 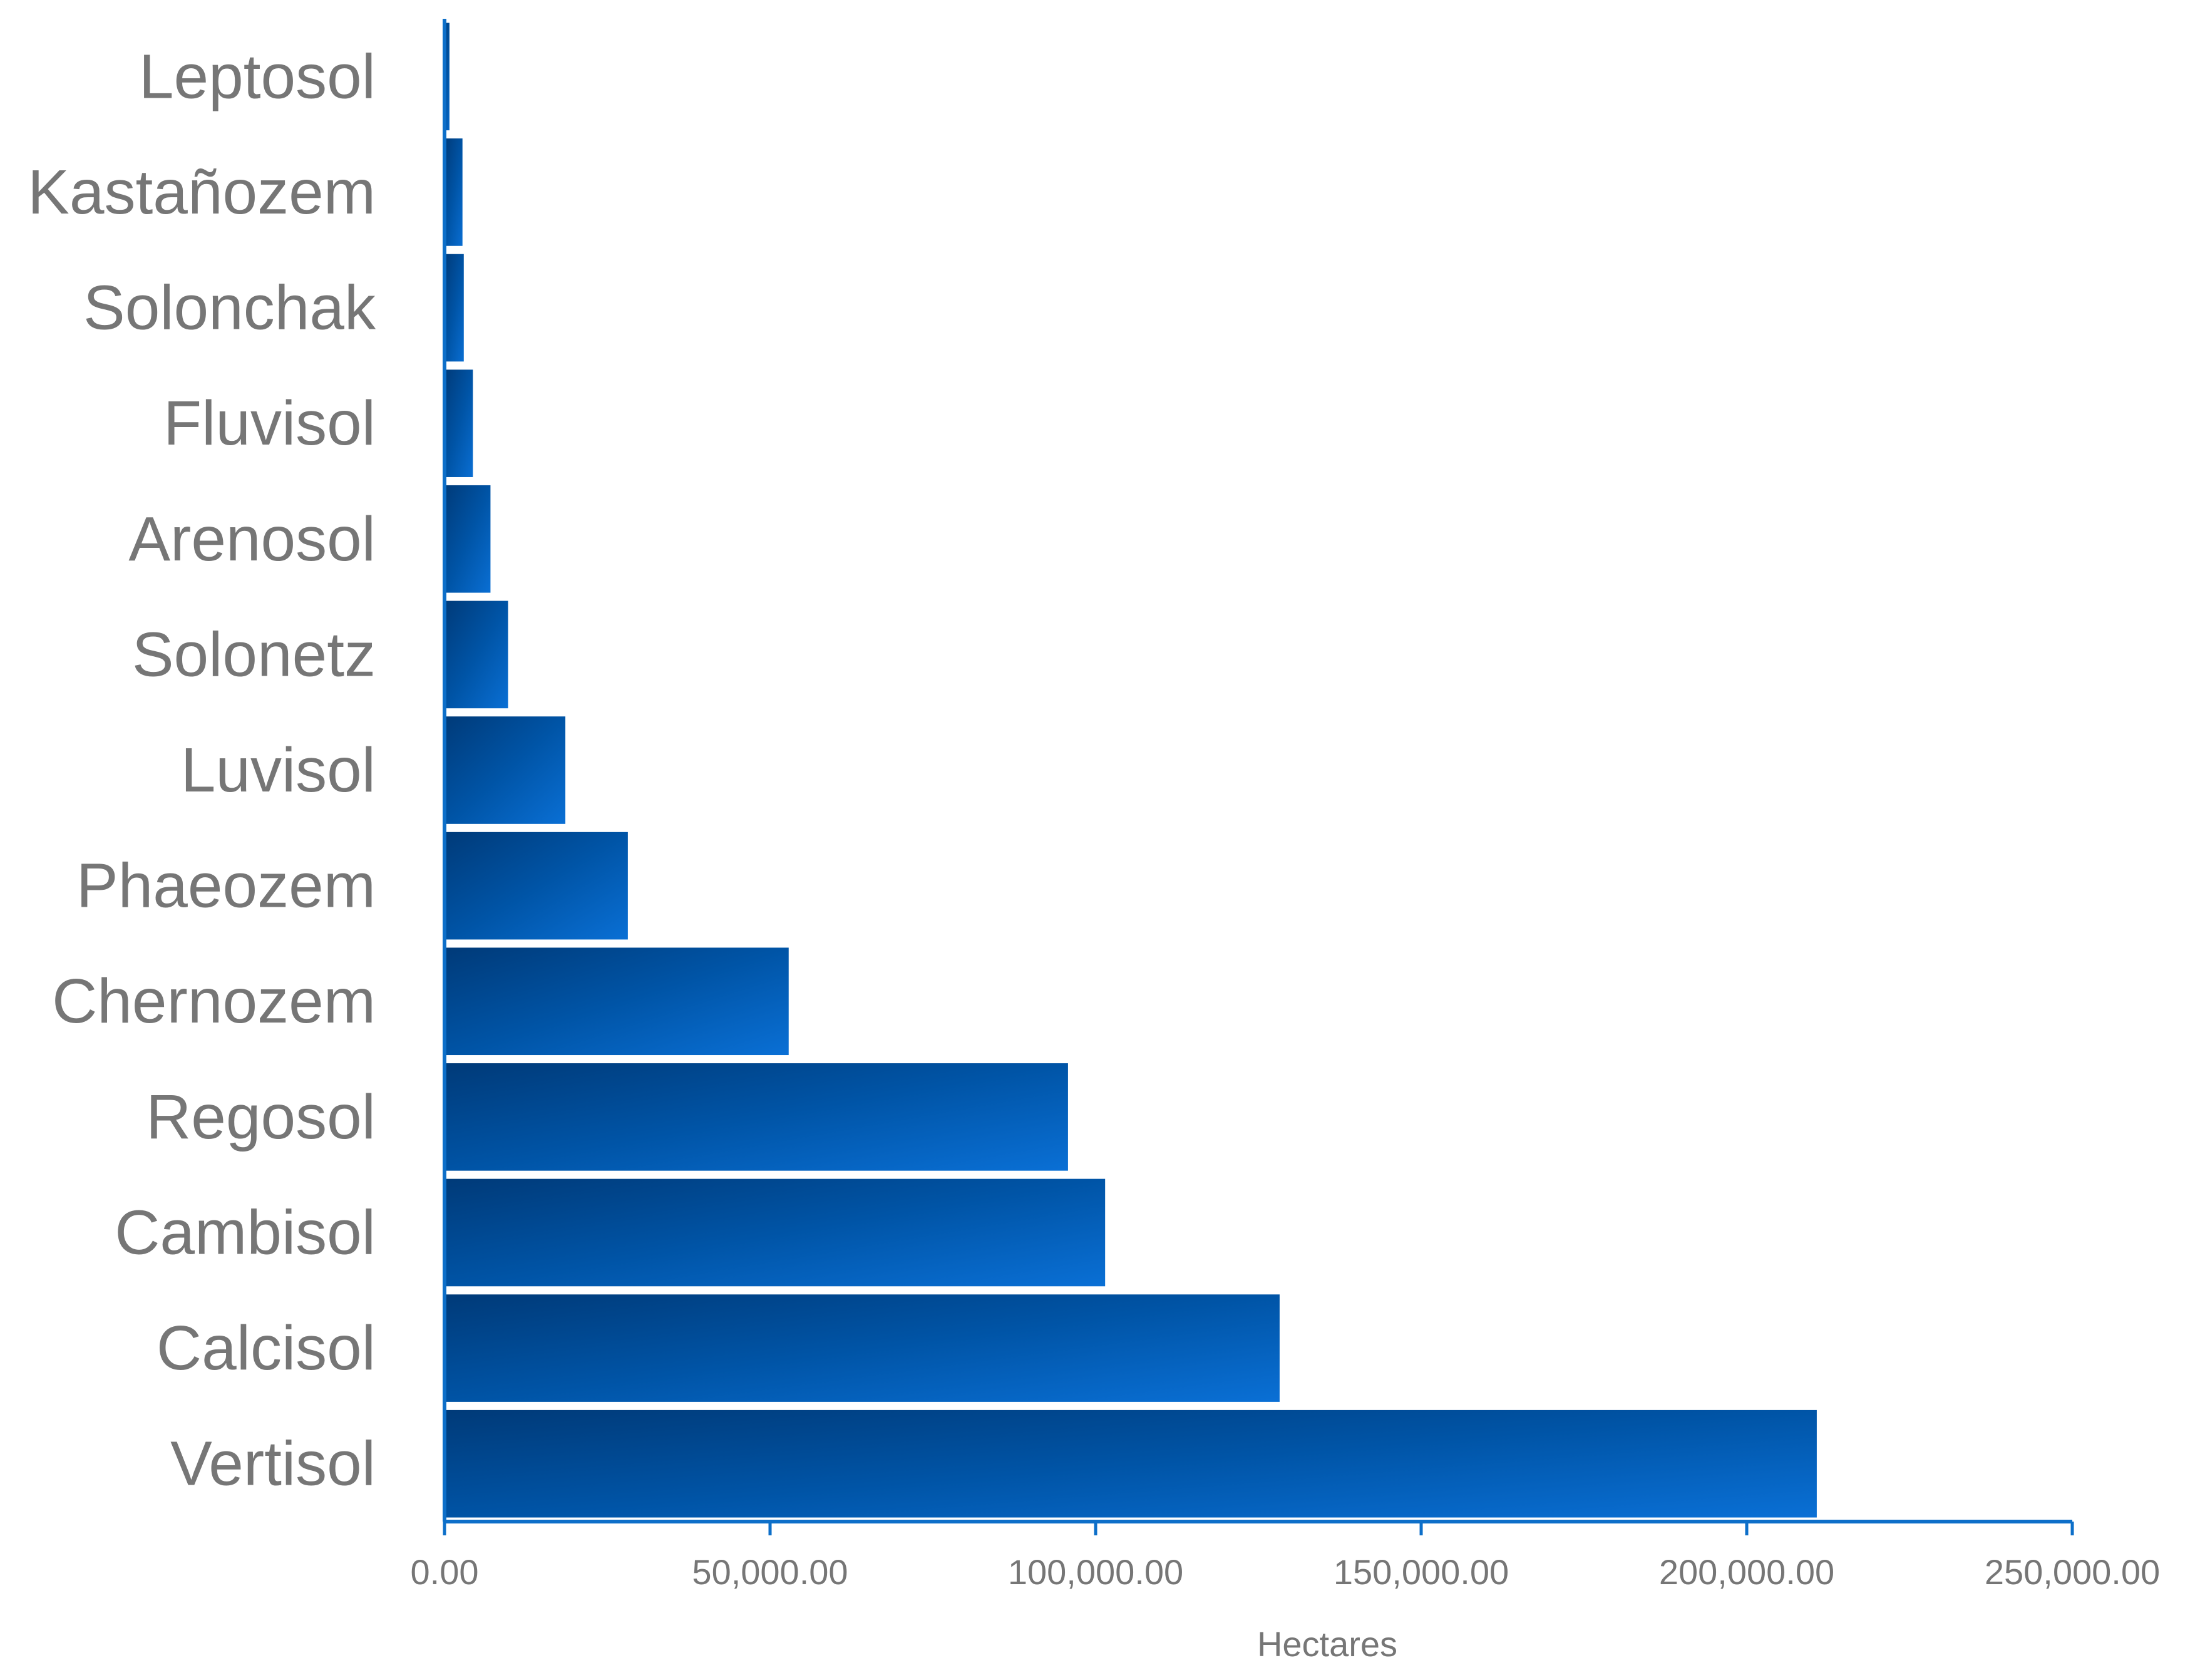 What do you see at coordinates (1095, 1572) in the screenshot?
I see `x-tick-label: 100,000.00` at bounding box center [1095, 1572].